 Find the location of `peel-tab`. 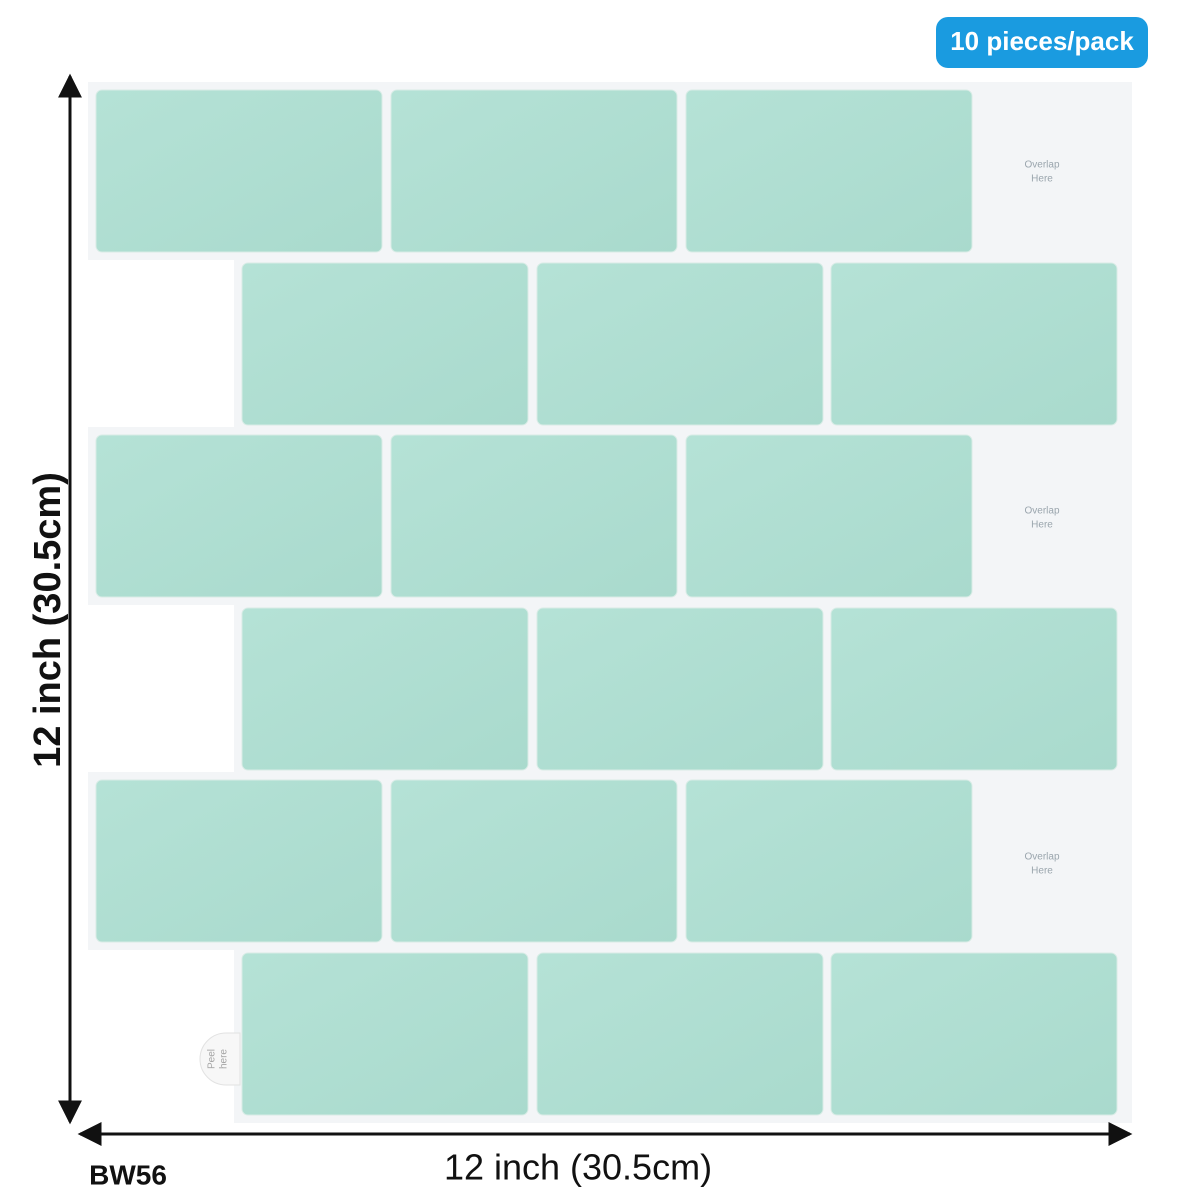

peel-tab is located at coordinates (220, 1059).